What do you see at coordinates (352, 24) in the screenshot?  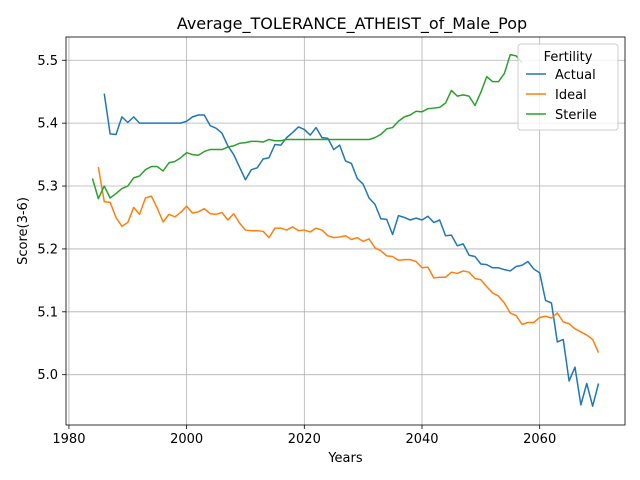 I see `chart-title: Average_TOLERANCE_ATHEIST_of_Male_Pop` at bounding box center [352, 24].